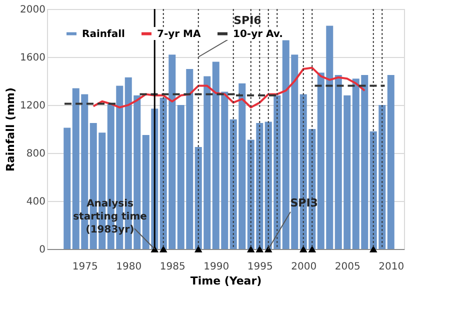 This screenshot has width=467, height=329. Describe the element at coordinates (260, 267) in the screenshot. I see `x-tick-label: 1995` at that location.